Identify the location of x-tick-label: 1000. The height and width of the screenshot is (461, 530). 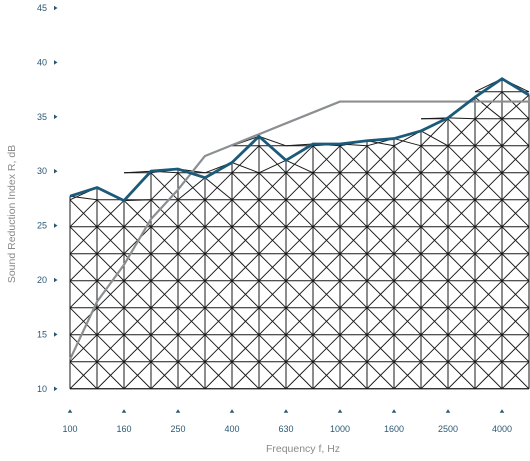
(340, 429).